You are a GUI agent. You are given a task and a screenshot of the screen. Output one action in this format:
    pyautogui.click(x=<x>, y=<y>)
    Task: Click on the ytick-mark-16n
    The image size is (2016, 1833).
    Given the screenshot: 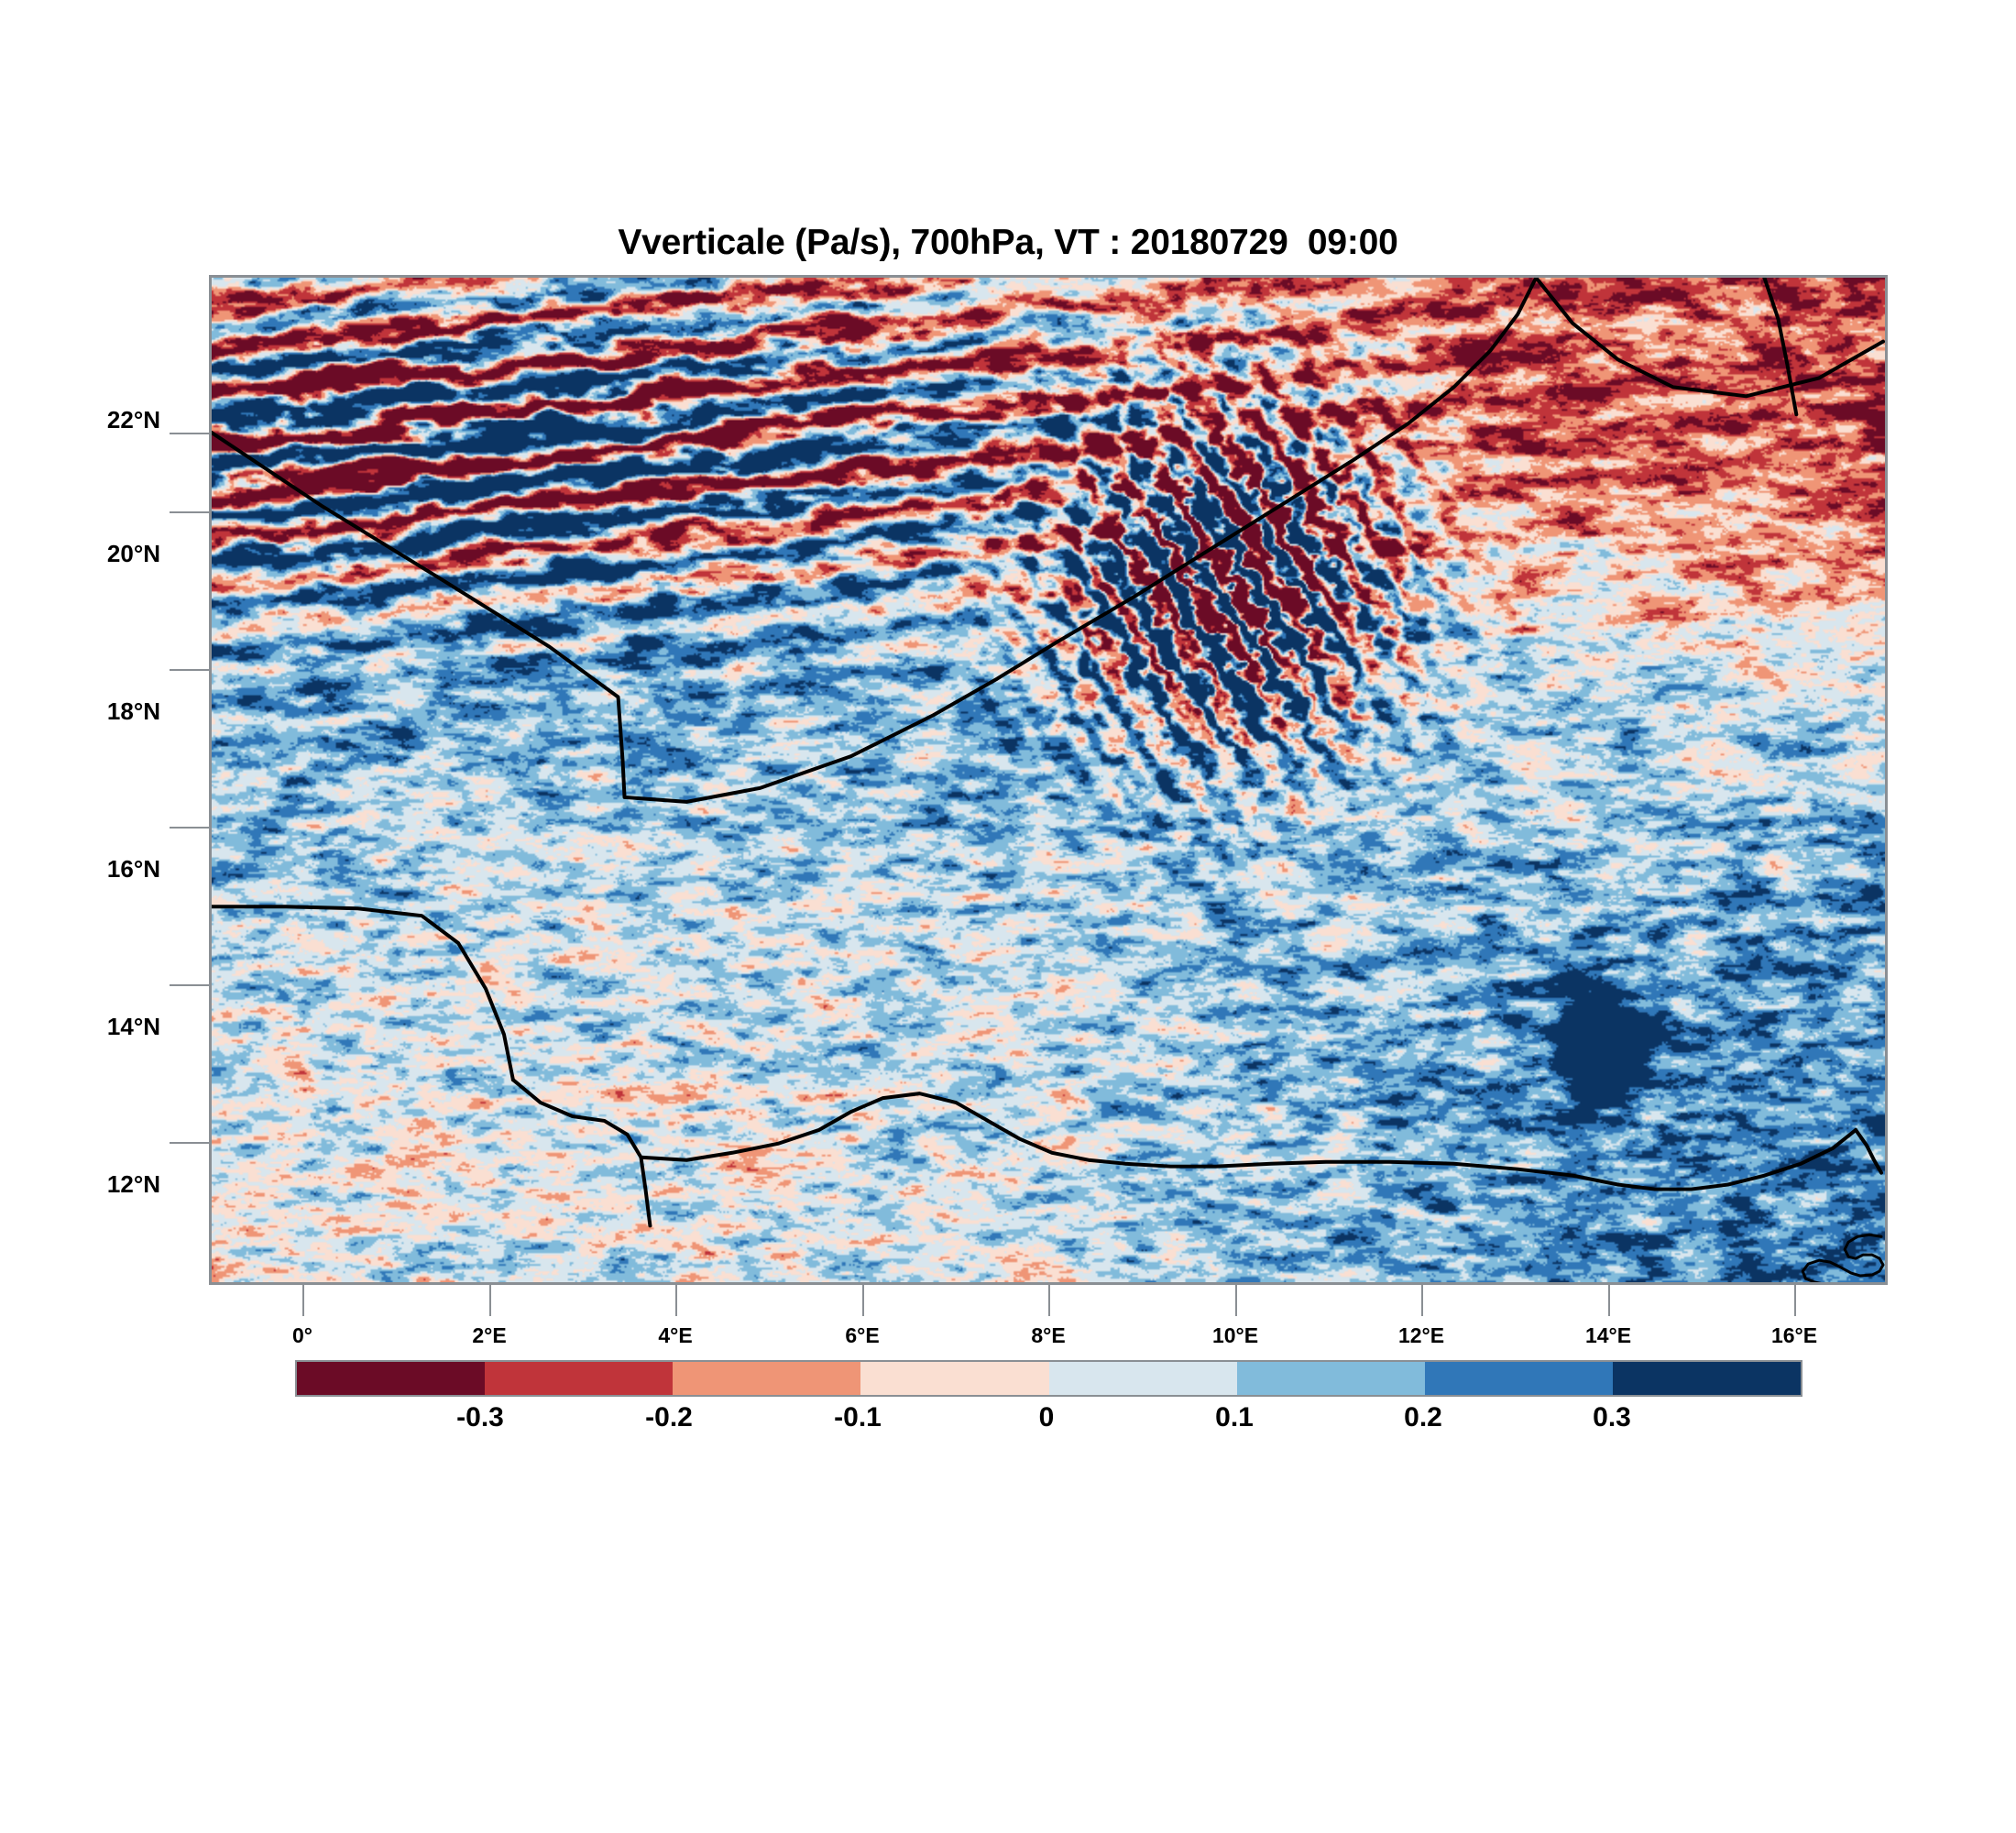 What is the action you would take?
    pyautogui.click(x=190, y=828)
    